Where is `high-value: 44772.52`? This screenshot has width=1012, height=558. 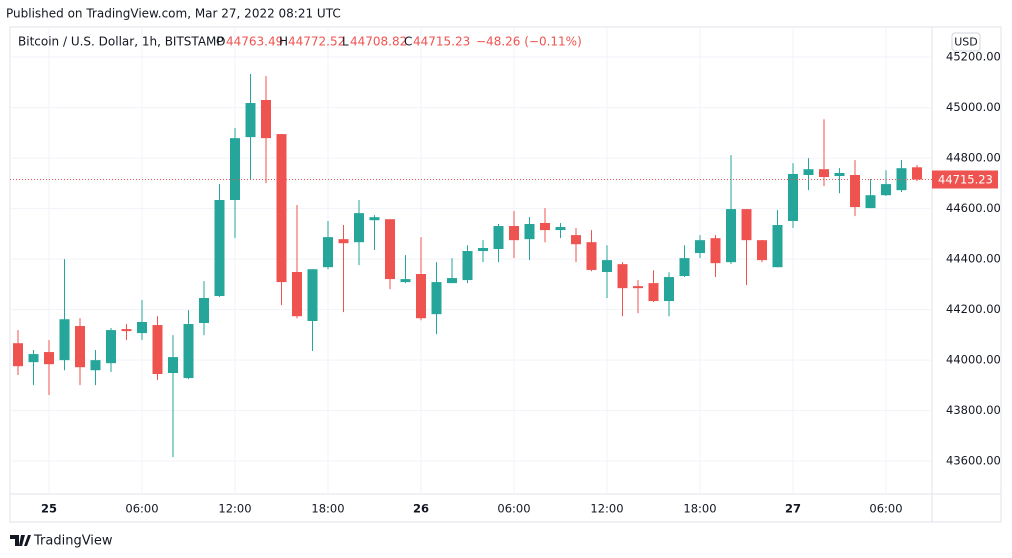 high-value: 44772.52 is located at coordinates (316, 42).